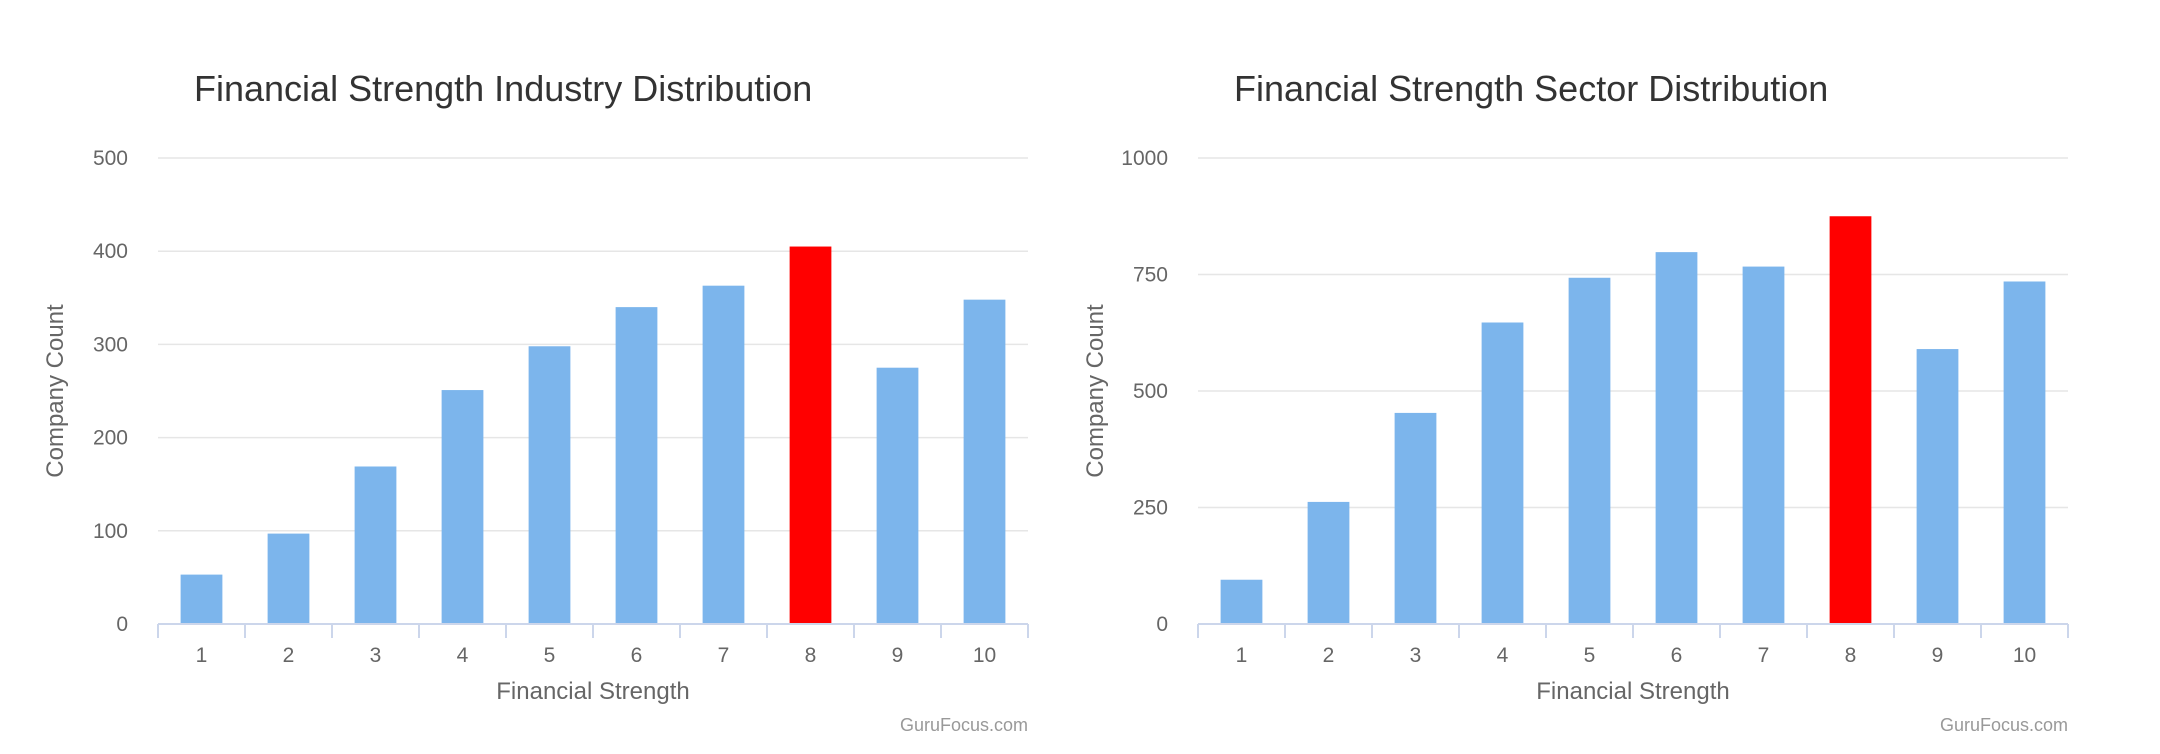  I want to click on industry-x-tick-label: 3, so click(376, 655).